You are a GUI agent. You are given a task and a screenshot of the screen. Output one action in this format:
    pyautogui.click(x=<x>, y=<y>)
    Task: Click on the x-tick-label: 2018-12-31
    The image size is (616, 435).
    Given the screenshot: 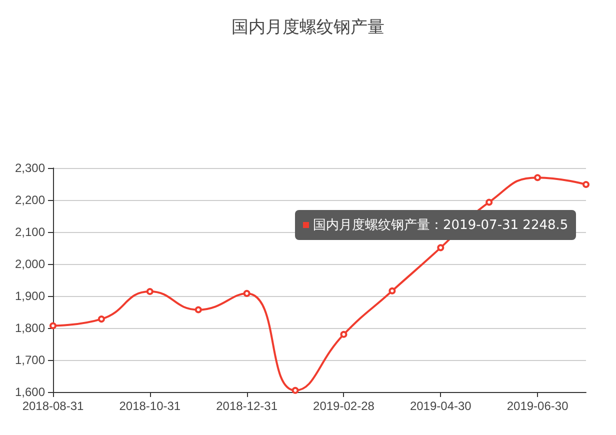 What is the action you would take?
    pyautogui.click(x=247, y=406)
    